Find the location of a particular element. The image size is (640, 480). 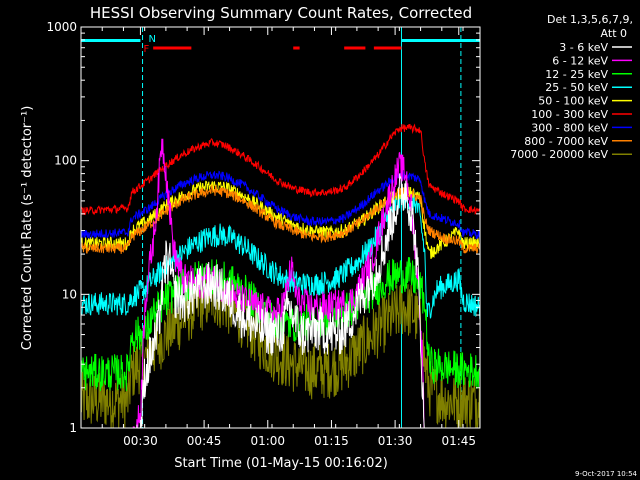

legend-label-8: 7000 - 20000 keV is located at coordinates (559, 154).